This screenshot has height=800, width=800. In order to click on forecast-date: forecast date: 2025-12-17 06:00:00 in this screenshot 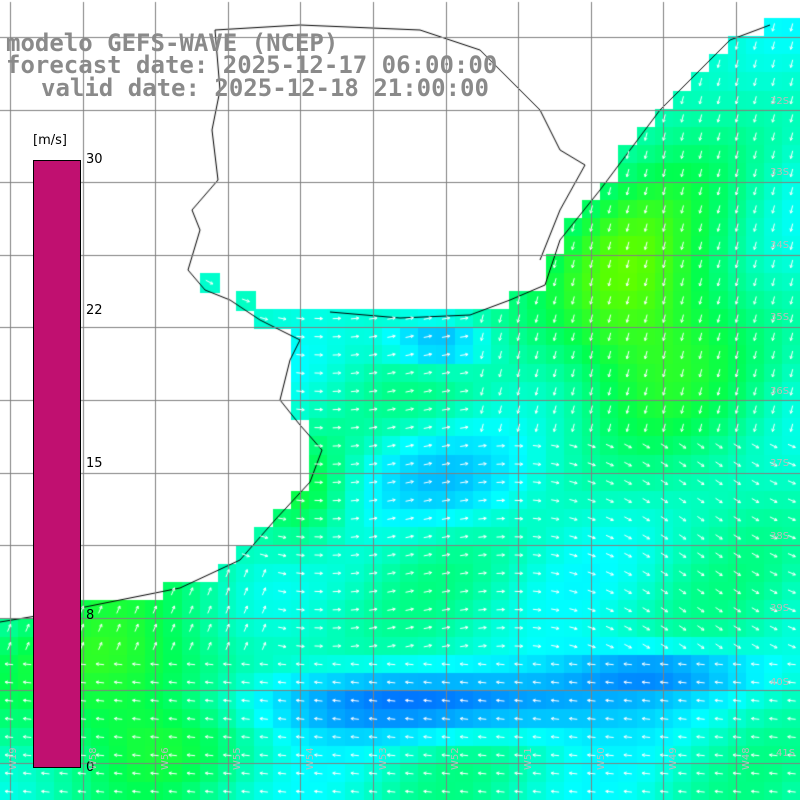, I will do `click(252, 65)`.